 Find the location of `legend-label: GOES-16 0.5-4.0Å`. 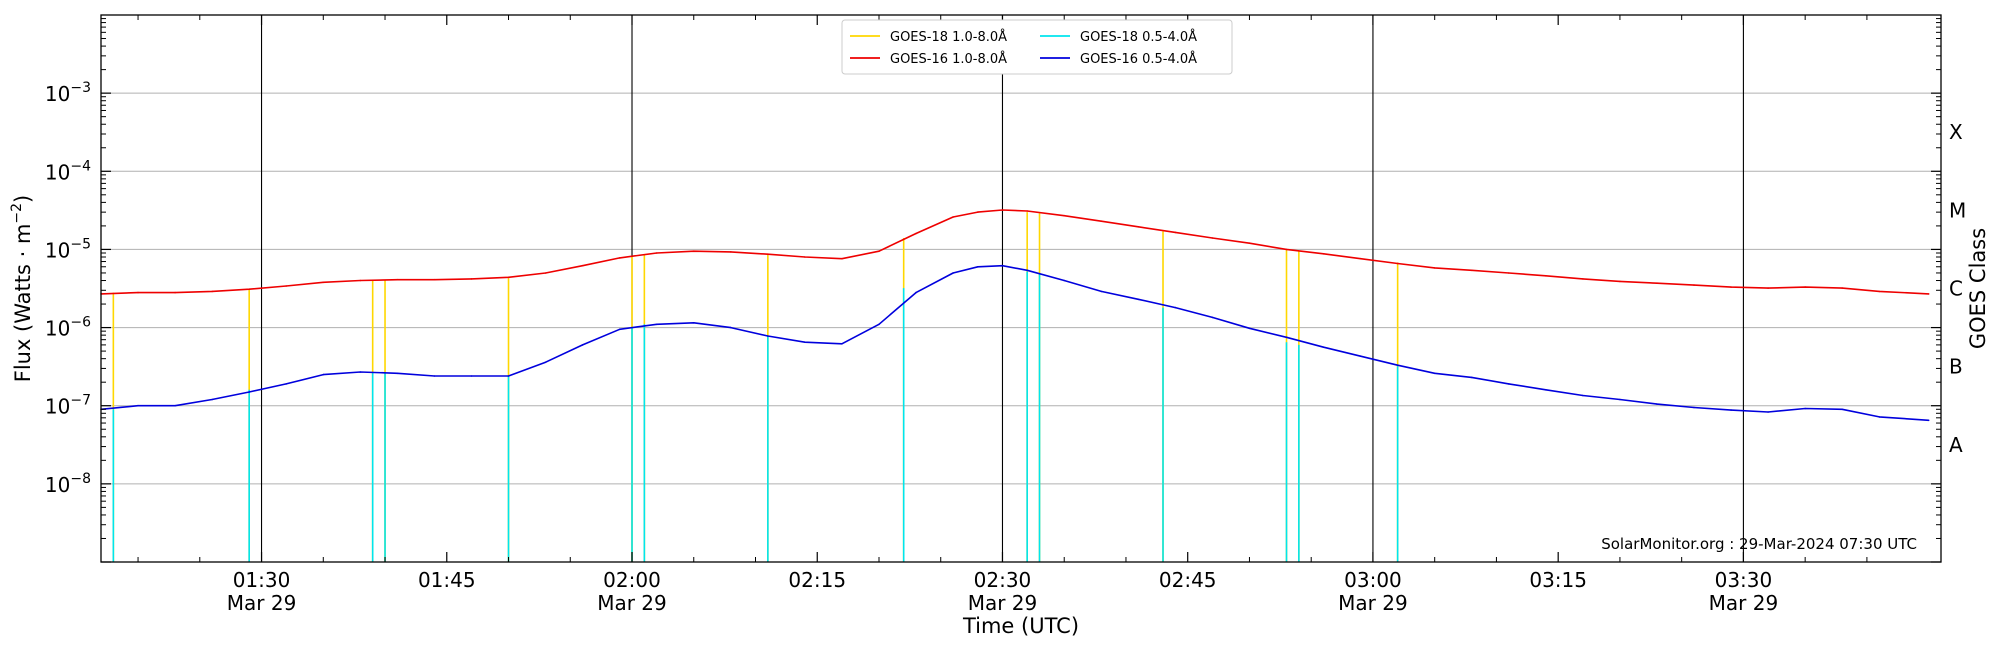

legend-label: GOES-16 0.5-4.0Å is located at coordinates (1138, 59).